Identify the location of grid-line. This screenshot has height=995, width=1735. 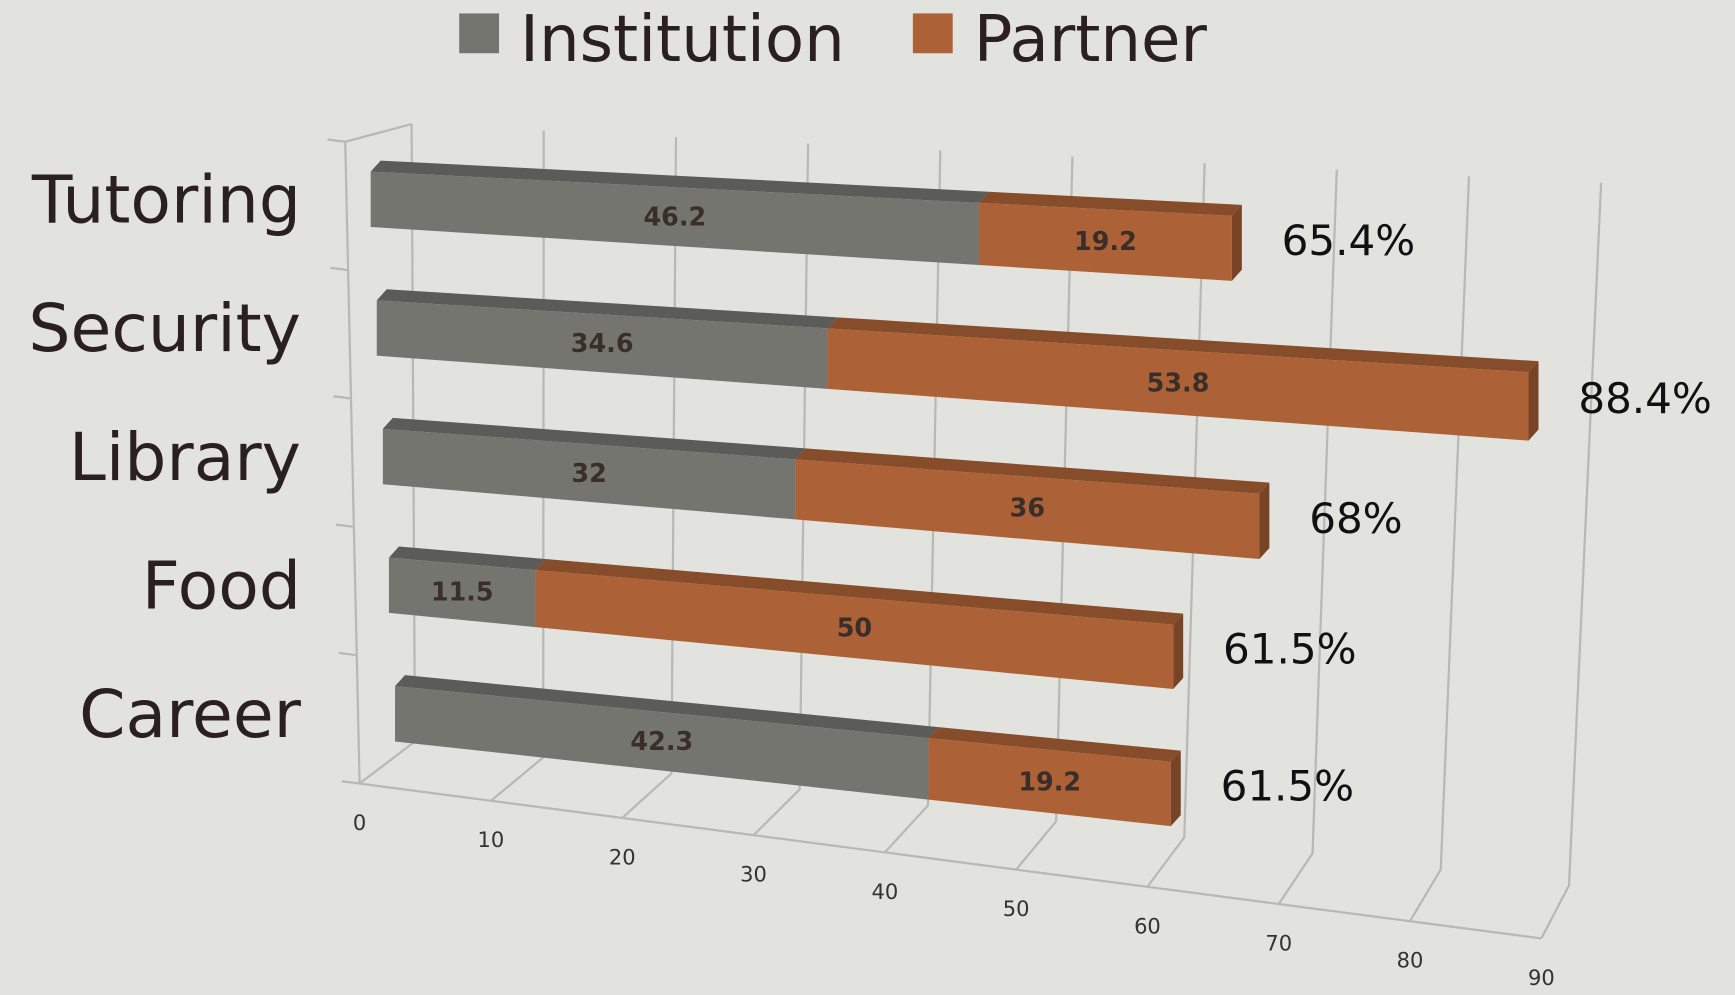
(1571, 560).